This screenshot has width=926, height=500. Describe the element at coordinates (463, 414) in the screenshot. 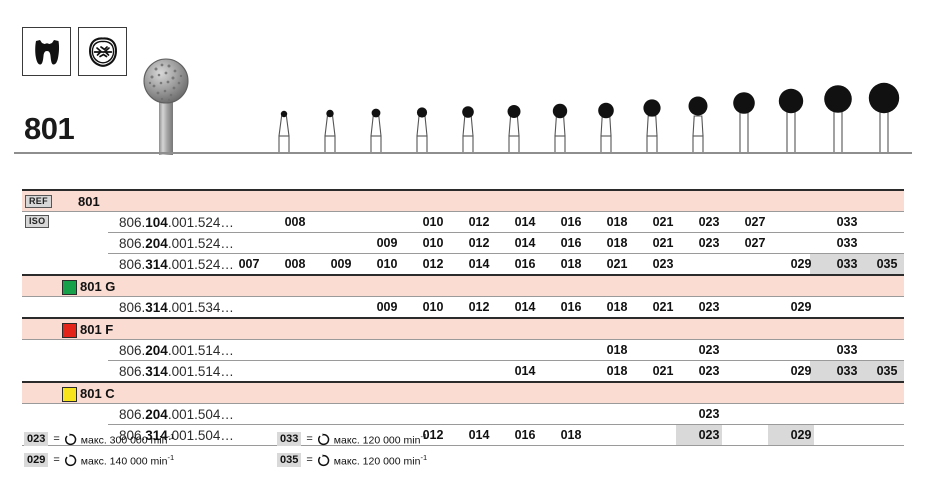

I see `iso-row-204-c: 806.204.001.504… 023` at that location.